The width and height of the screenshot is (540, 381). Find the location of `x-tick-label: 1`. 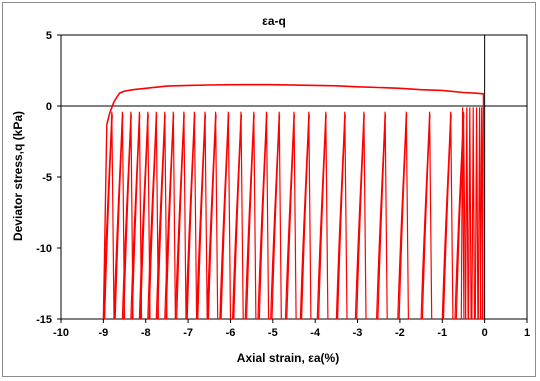

x-tick-label: 1 is located at coordinates (527, 333).